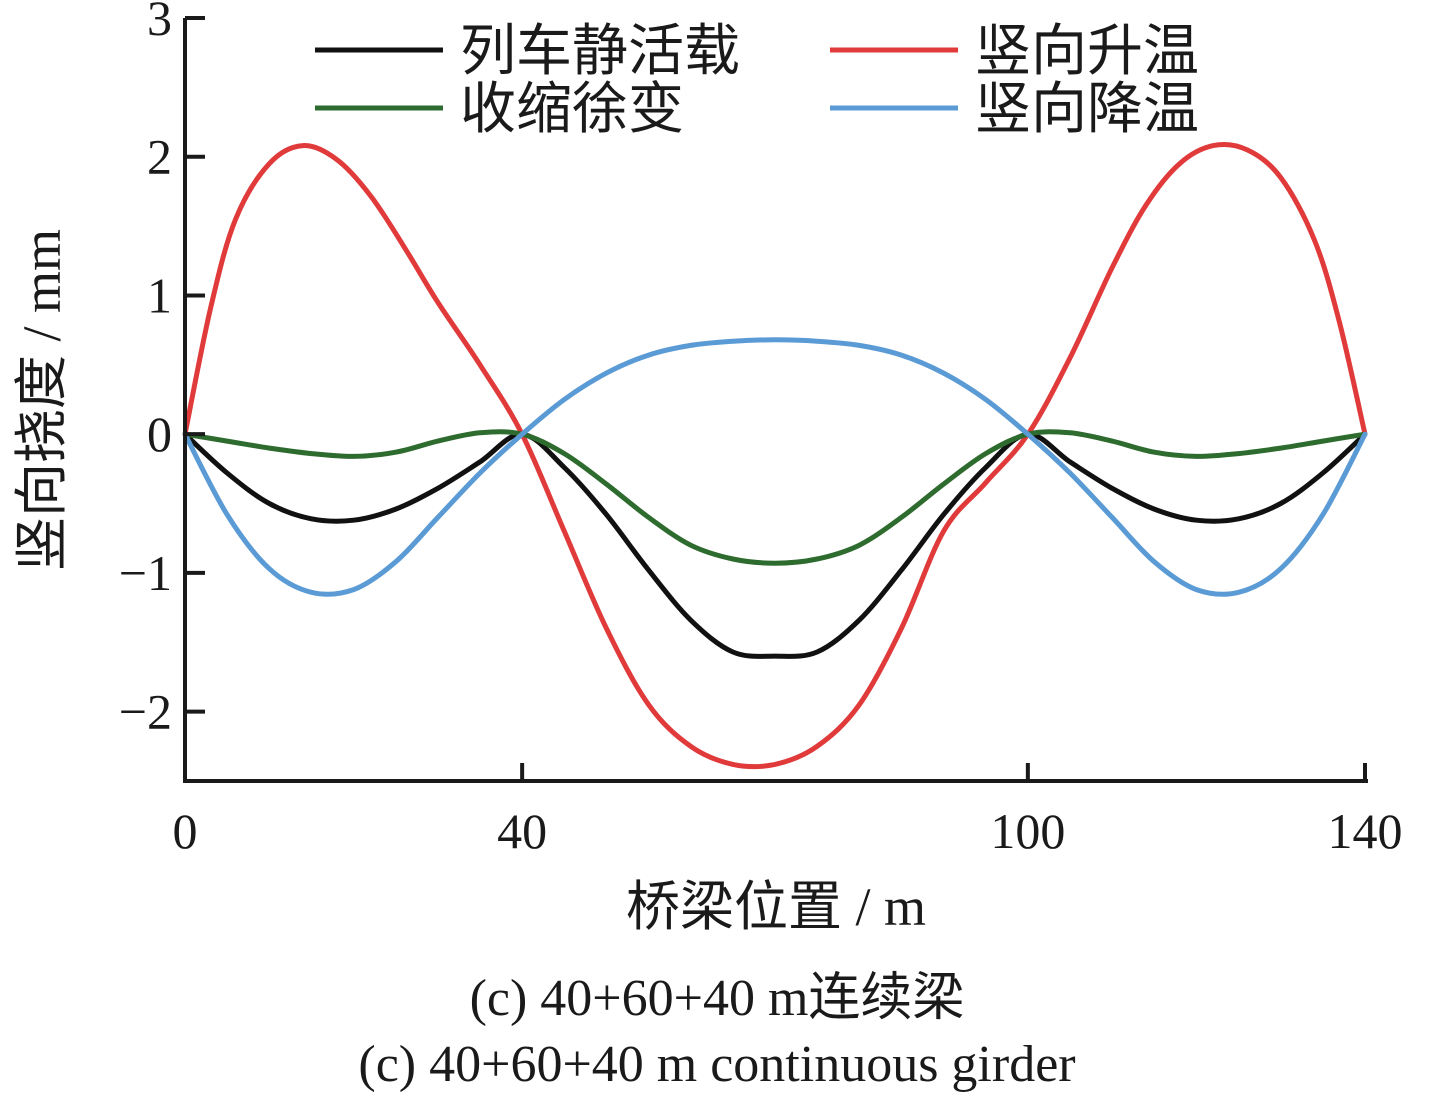  What do you see at coordinates (145, 712) in the screenshot?
I see `y-tick-label: −2` at bounding box center [145, 712].